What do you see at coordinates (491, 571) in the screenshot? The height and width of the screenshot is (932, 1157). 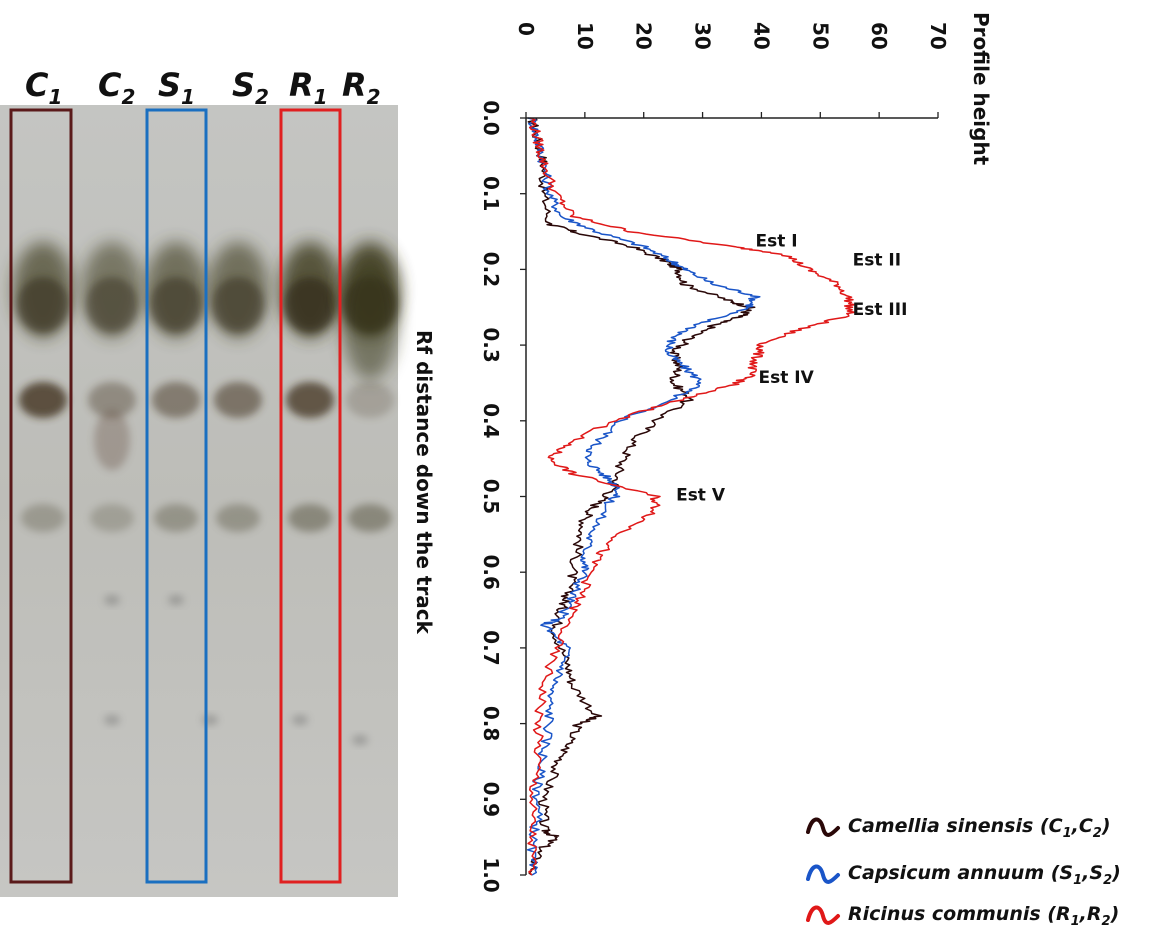 I see `y-tick-label: 0.6` at bounding box center [491, 571].